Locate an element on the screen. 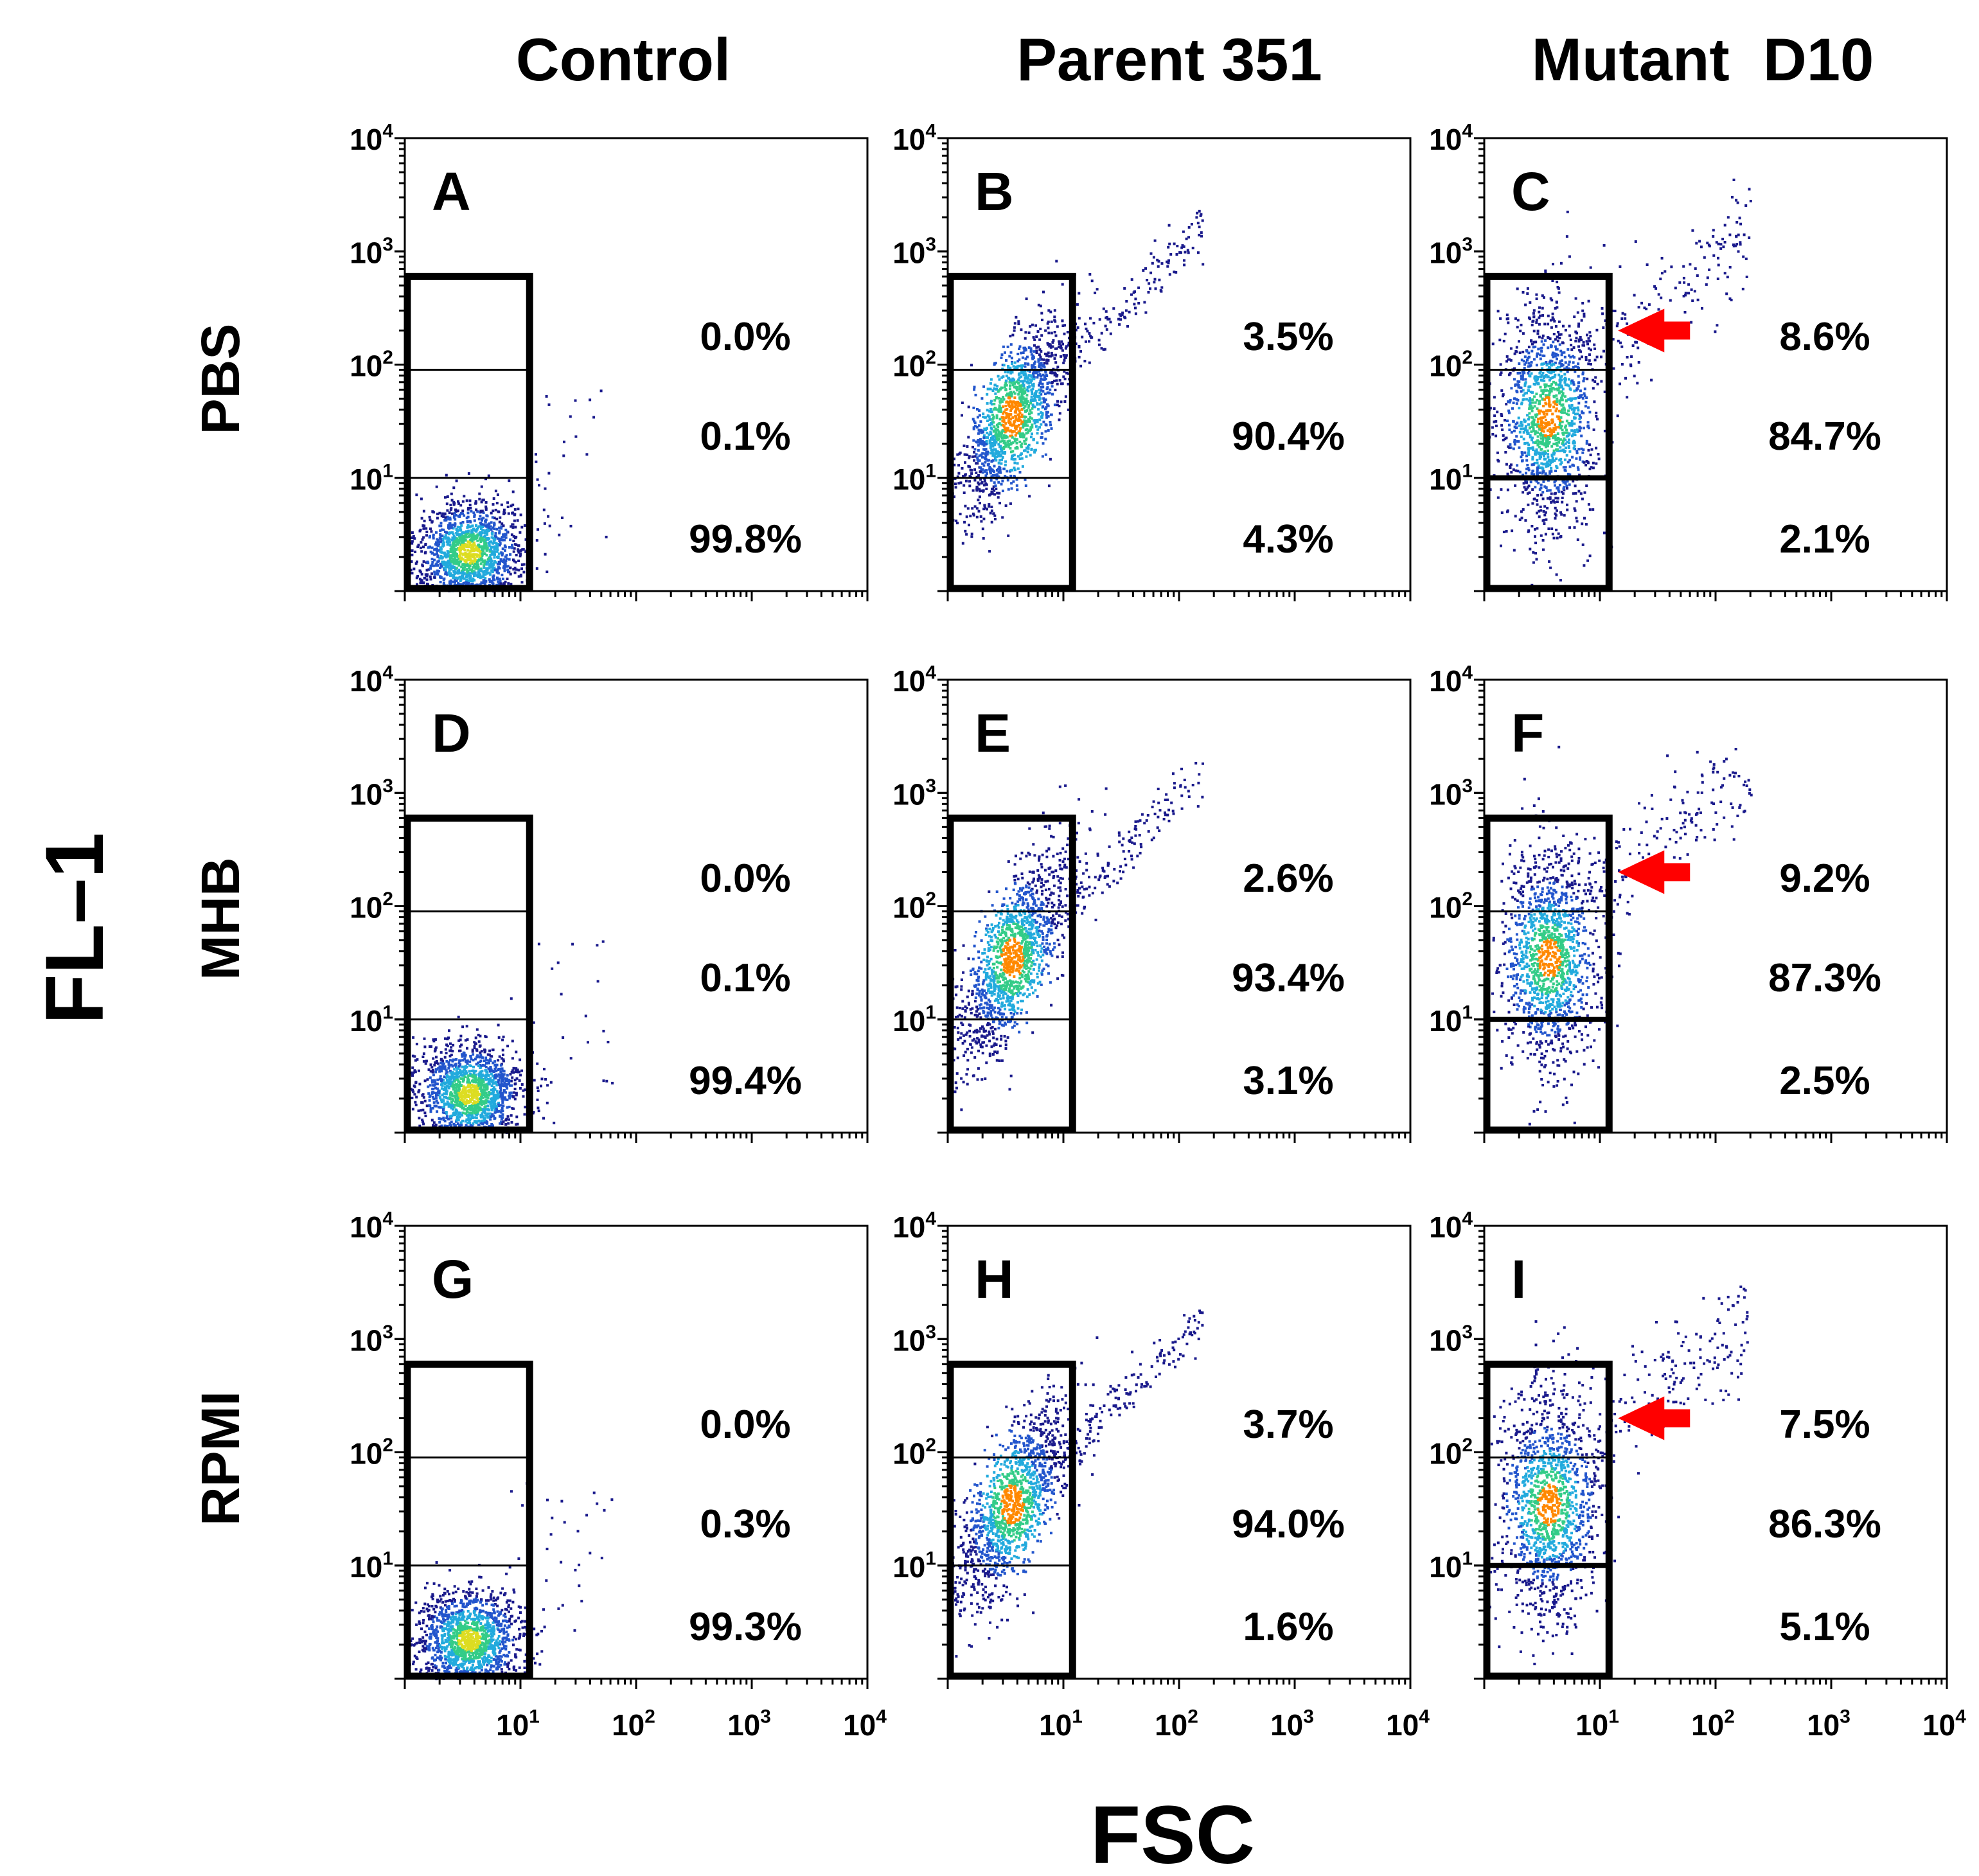  column-title-parent: Parent 351 is located at coordinates (1169, 59).